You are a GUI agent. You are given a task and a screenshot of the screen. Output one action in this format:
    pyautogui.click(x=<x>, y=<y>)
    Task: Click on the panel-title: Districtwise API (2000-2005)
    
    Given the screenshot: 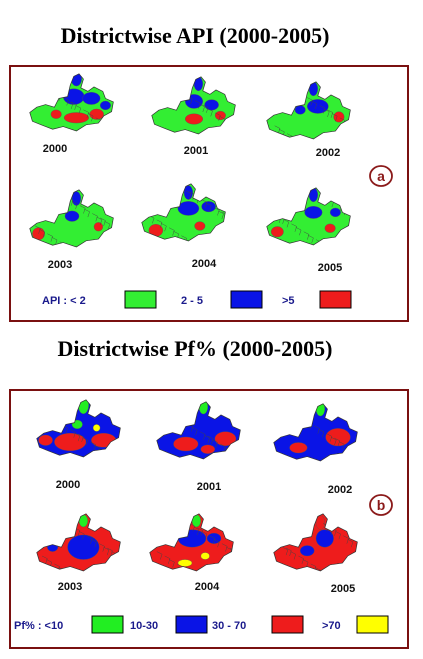 What is the action you would take?
    pyautogui.click(x=195, y=35)
    